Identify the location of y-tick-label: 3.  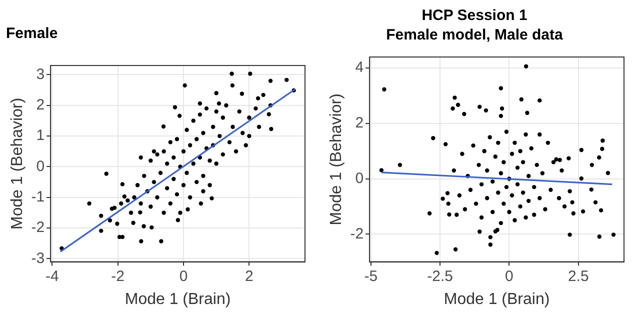
(40, 74).